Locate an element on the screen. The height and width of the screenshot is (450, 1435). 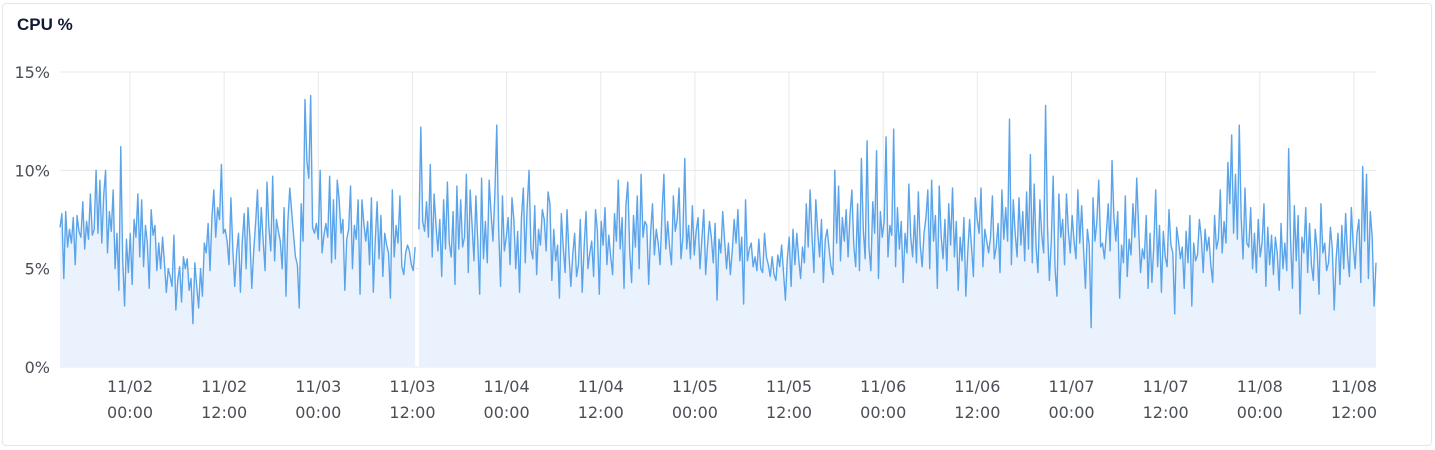
y-tick-label: 10% is located at coordinates (32, 170).